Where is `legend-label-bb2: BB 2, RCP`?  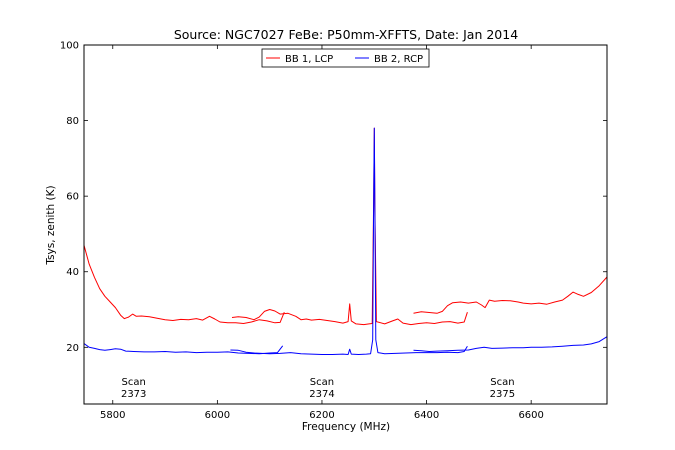
legend-label-bb2: BB 2, RCP is located at coordinates (398, 59).